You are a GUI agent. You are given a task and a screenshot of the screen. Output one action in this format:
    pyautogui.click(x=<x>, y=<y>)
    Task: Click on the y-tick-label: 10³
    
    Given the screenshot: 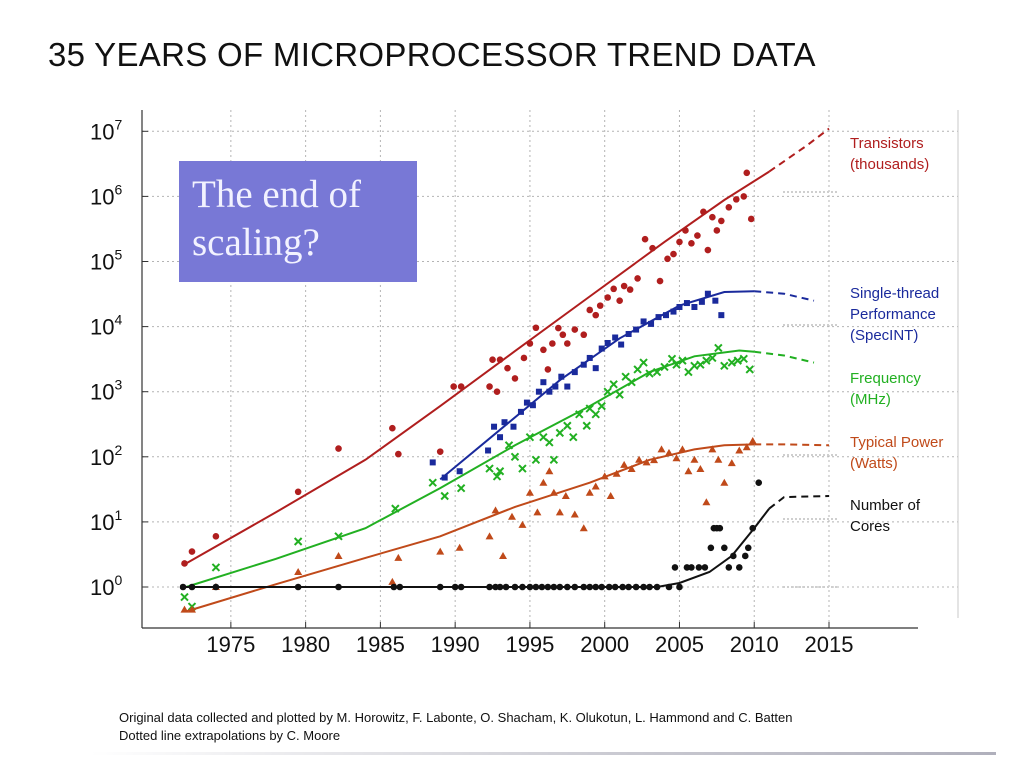 What is the action you would take?
    pyautogui.click(x=106, y=391)
    